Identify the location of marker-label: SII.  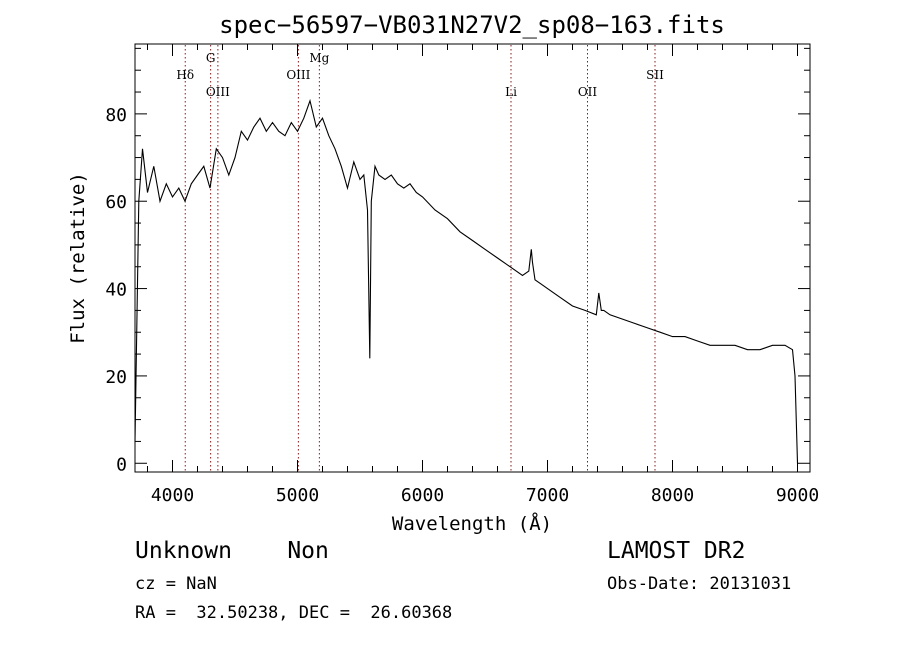
(655, 75).